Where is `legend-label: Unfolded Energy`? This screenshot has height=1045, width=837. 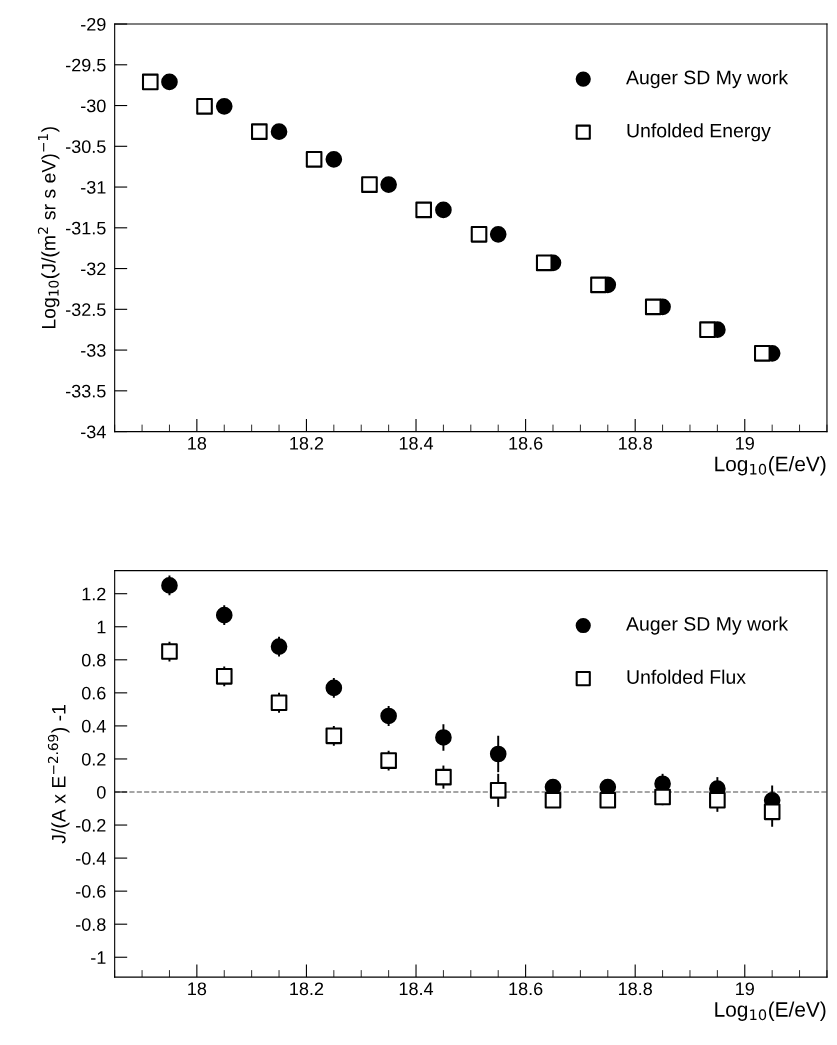
legend-label: Unfolded Energy is located at coordinates (699, 132).